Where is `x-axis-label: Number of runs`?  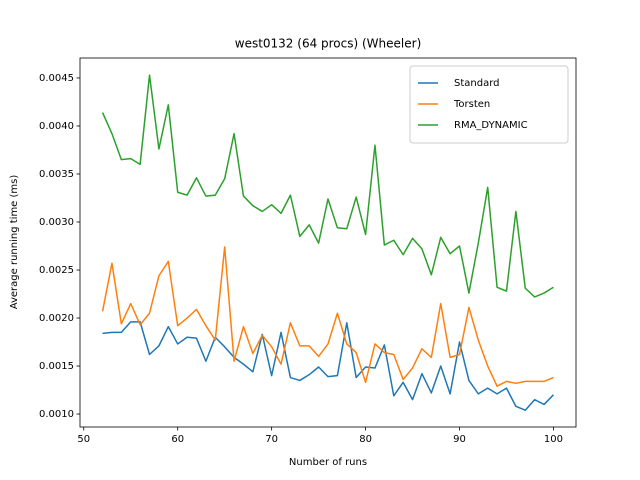
x-axis-label: Number of runs is located at coordinates (328, 462).